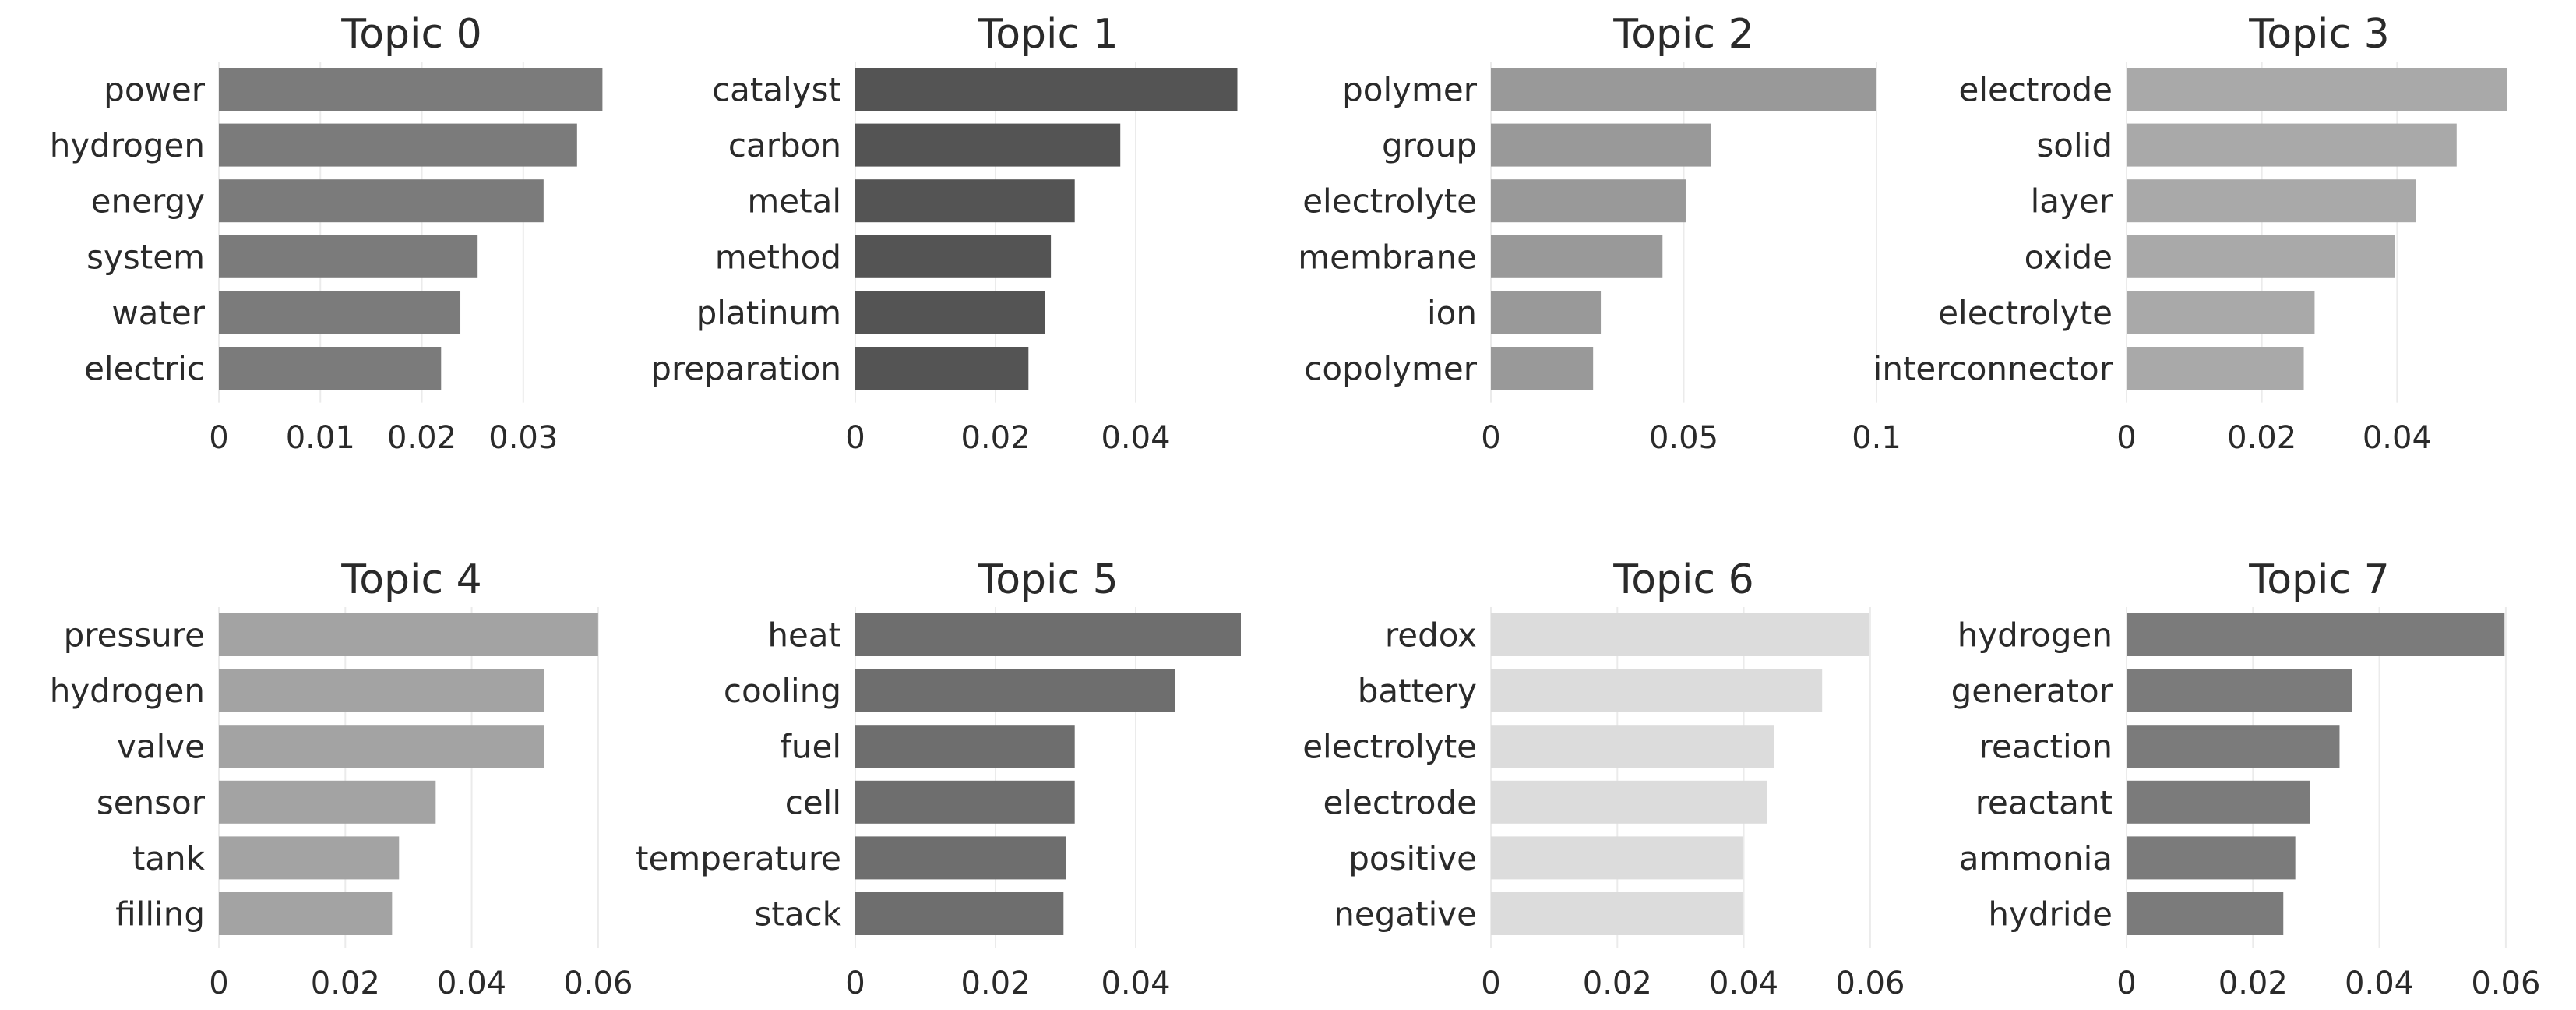  I want to click on category-label: hydride, so click(2050, 914).